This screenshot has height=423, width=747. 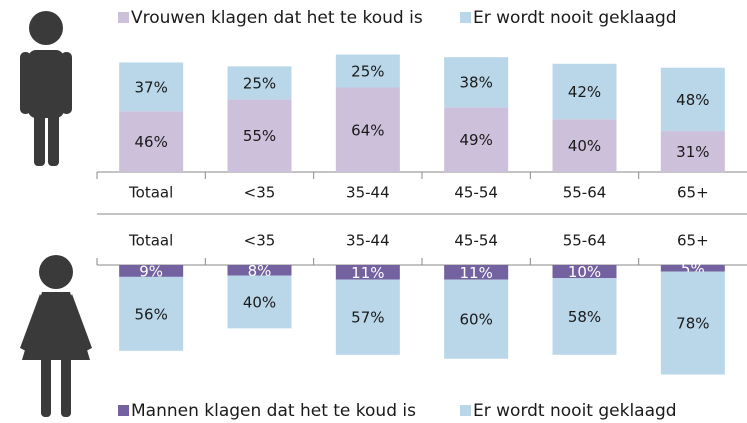 I want to click on value-label: 48%, so click(x=692, y=100).